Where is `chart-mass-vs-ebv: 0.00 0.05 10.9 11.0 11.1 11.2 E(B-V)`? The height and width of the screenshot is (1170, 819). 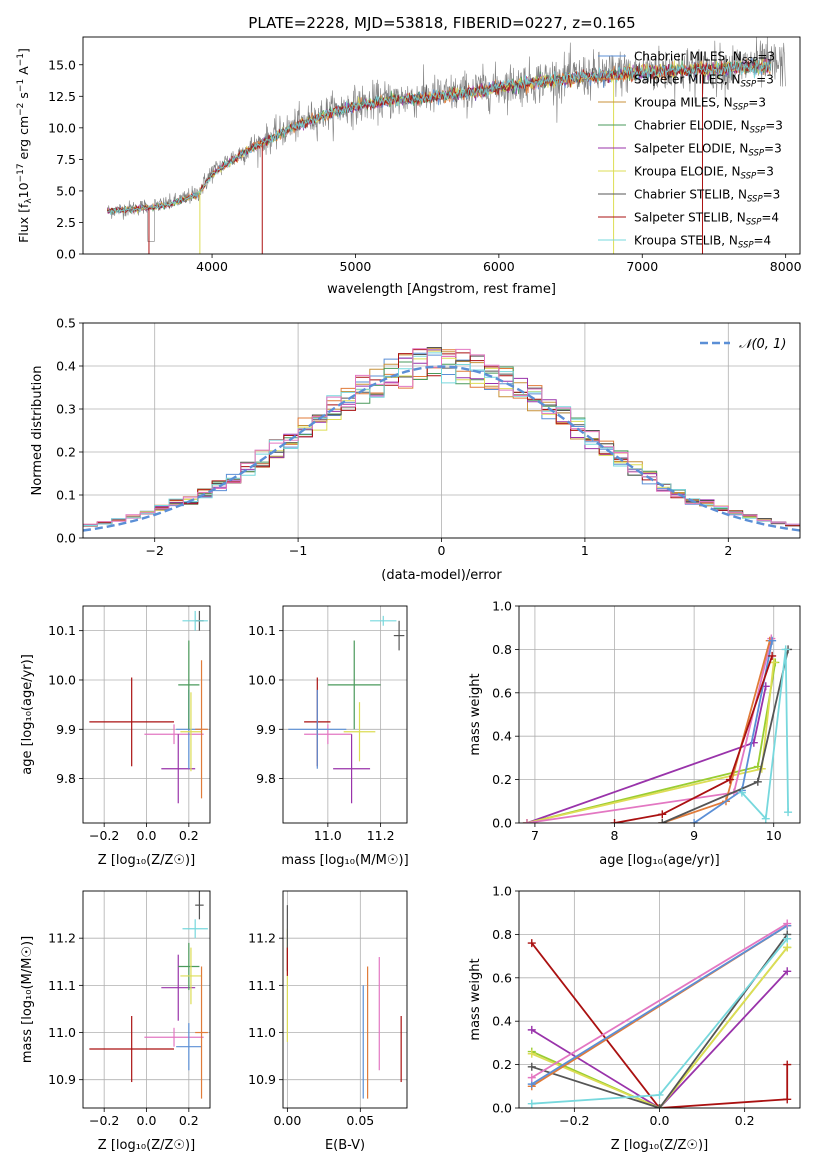
chart-mass-vs-ebv: 0.00 0.05 10.9 11.0 11.1 11.2 E(B-V) is located at coordinates (328, 1021).